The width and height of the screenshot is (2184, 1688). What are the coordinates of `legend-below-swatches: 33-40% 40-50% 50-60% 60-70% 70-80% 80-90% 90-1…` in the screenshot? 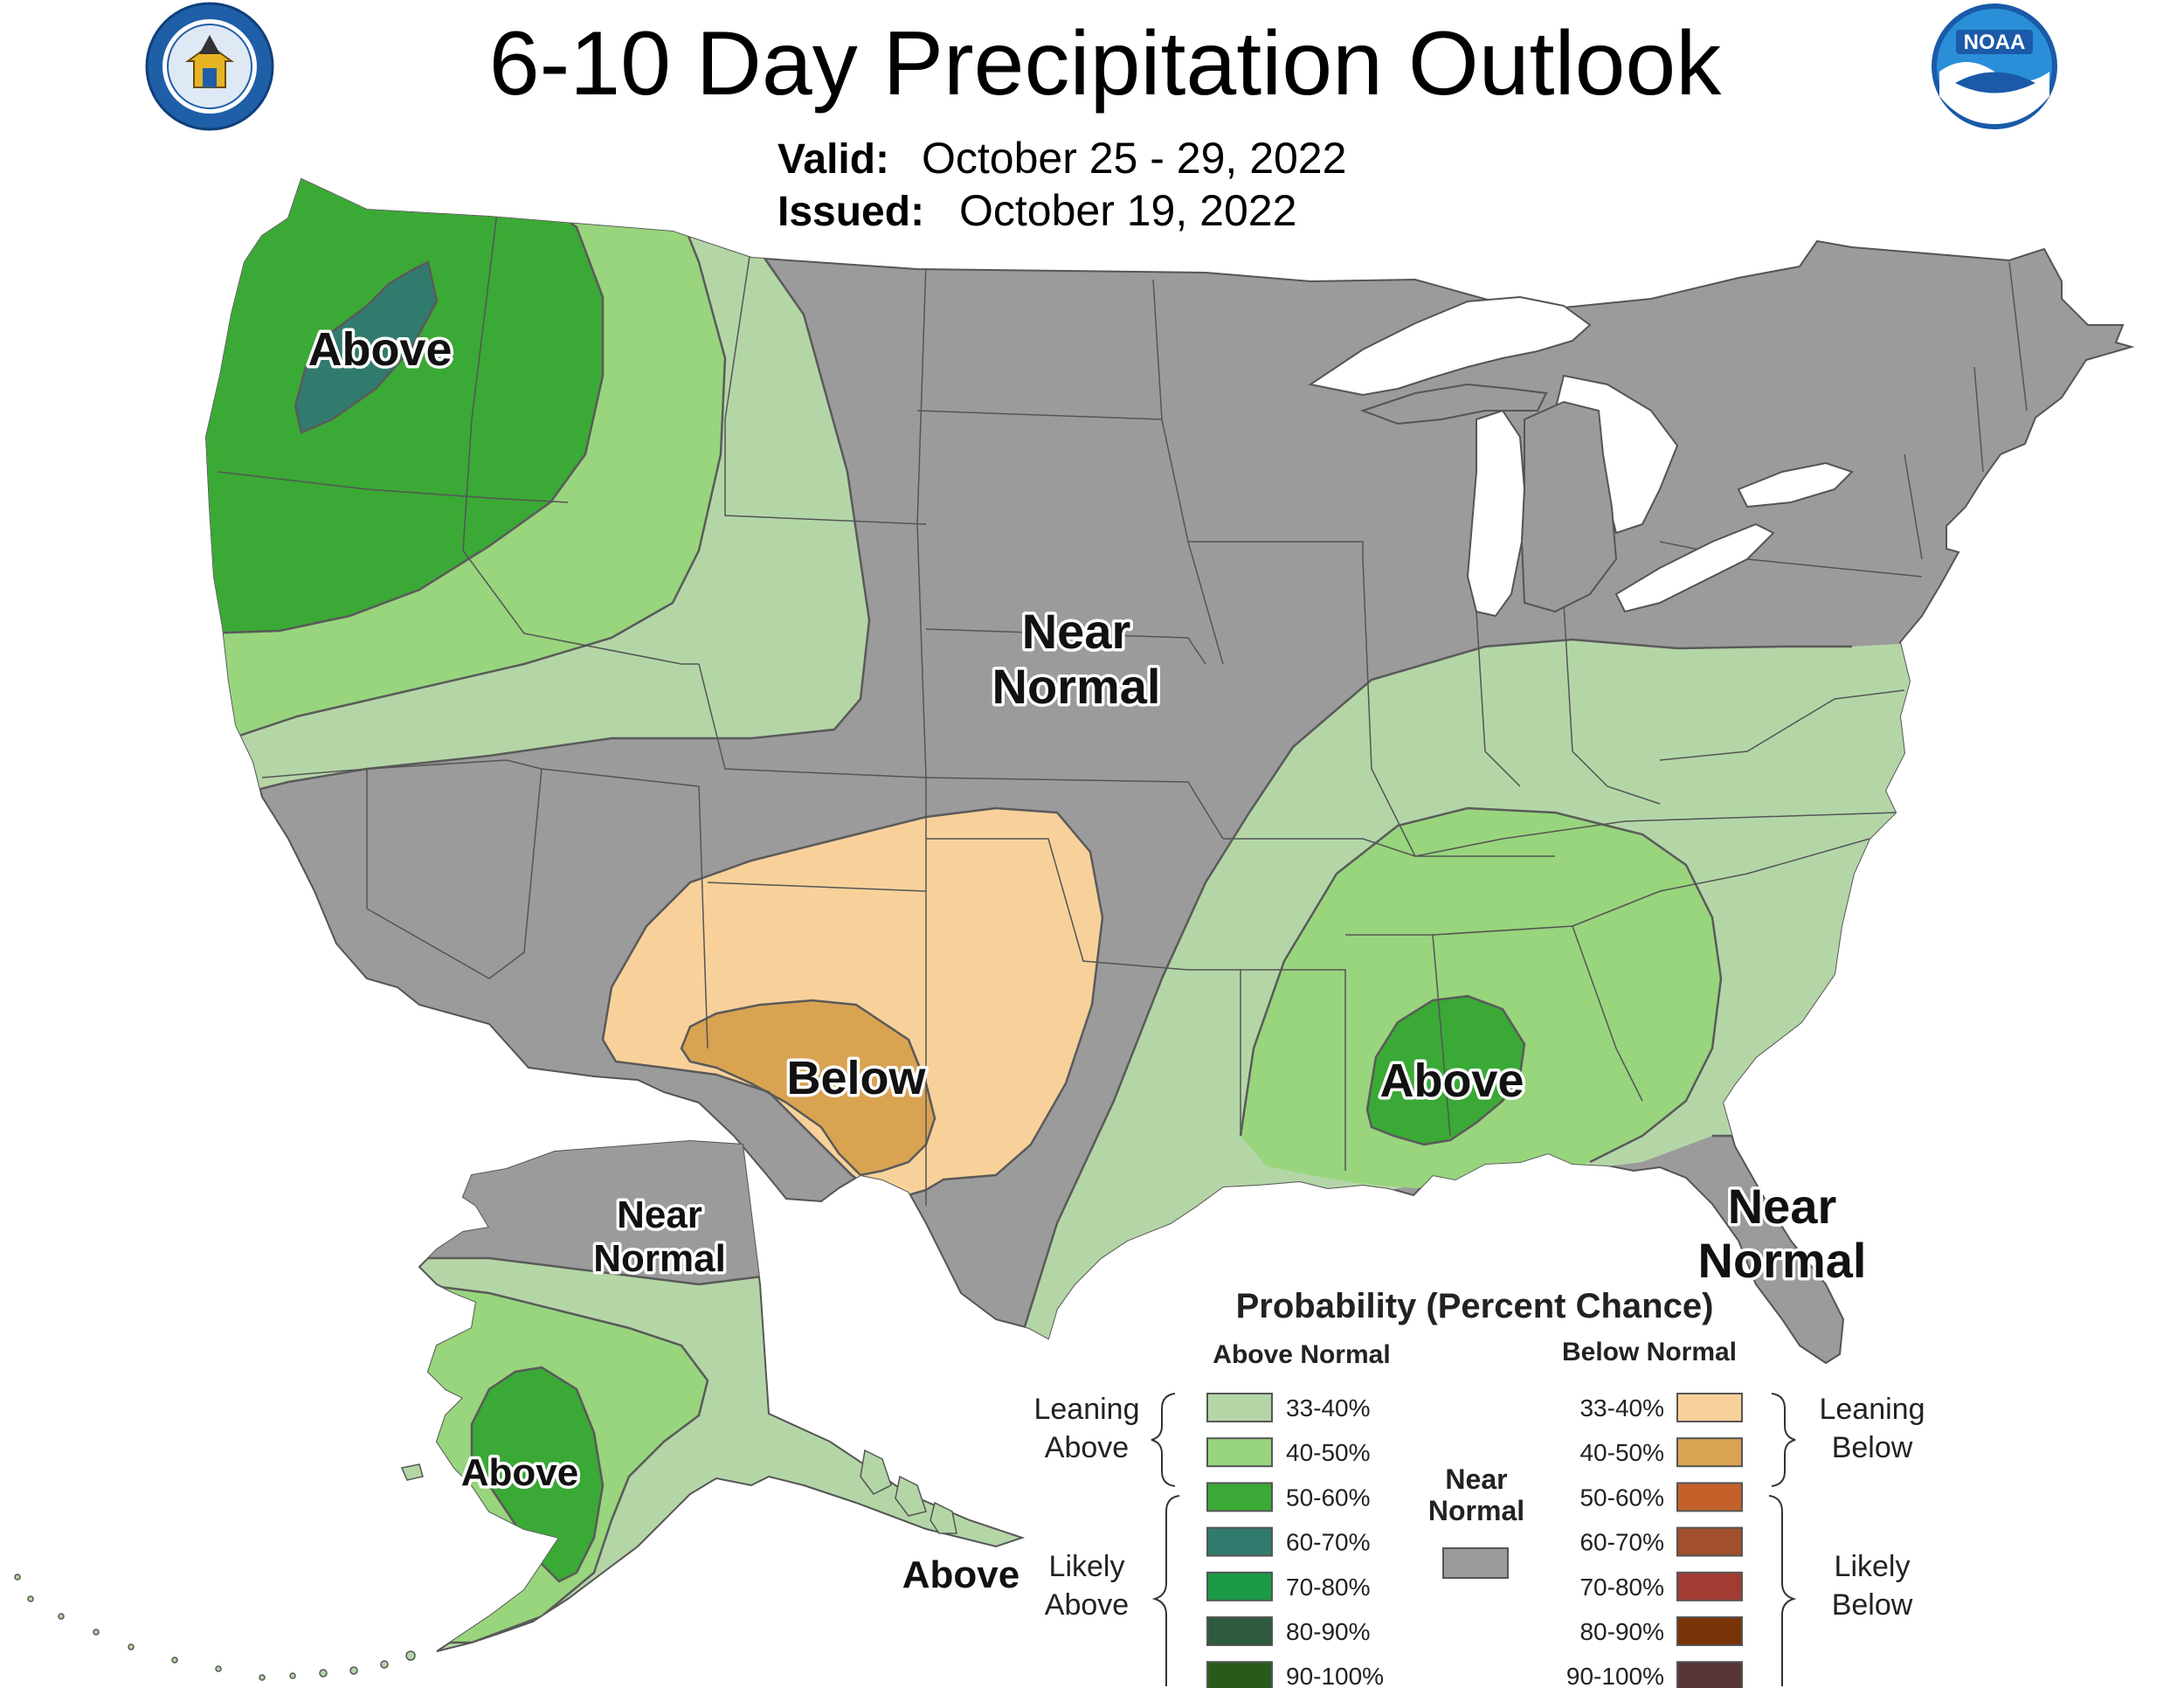 It's located at (1654, 1540).